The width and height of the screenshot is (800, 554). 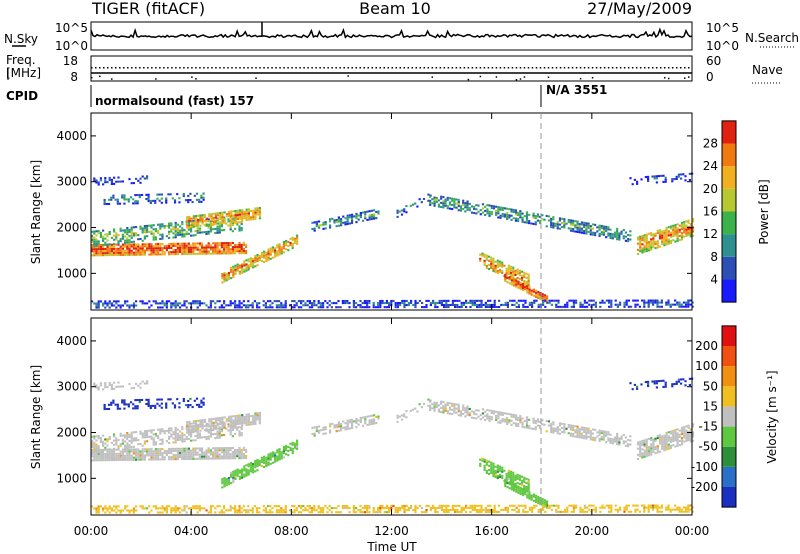 I want to click on ytick-label: 4000, so click(x=71, y=136).